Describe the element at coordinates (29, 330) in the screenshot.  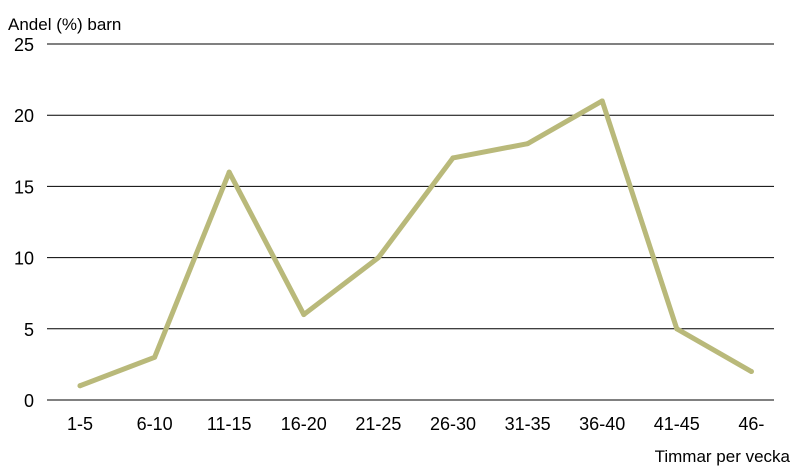
I see `y-tick-label: 5` at that location.